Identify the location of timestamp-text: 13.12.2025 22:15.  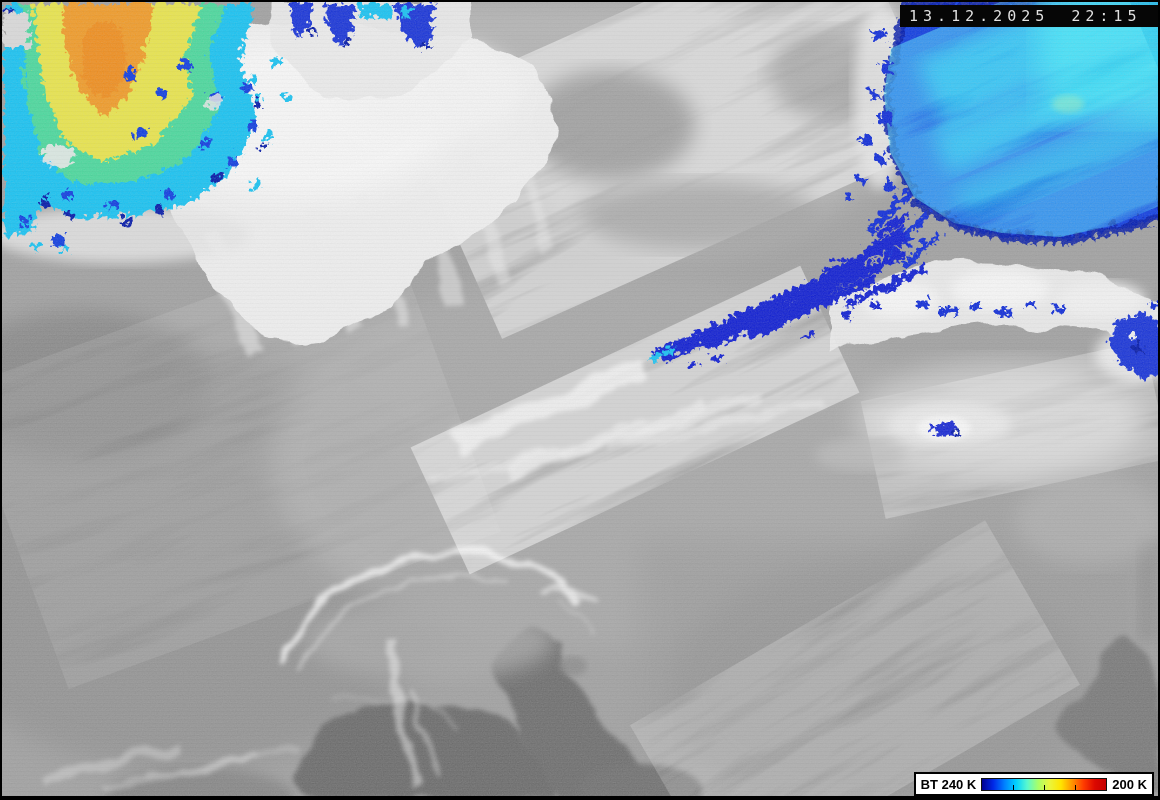
(1025, 16).